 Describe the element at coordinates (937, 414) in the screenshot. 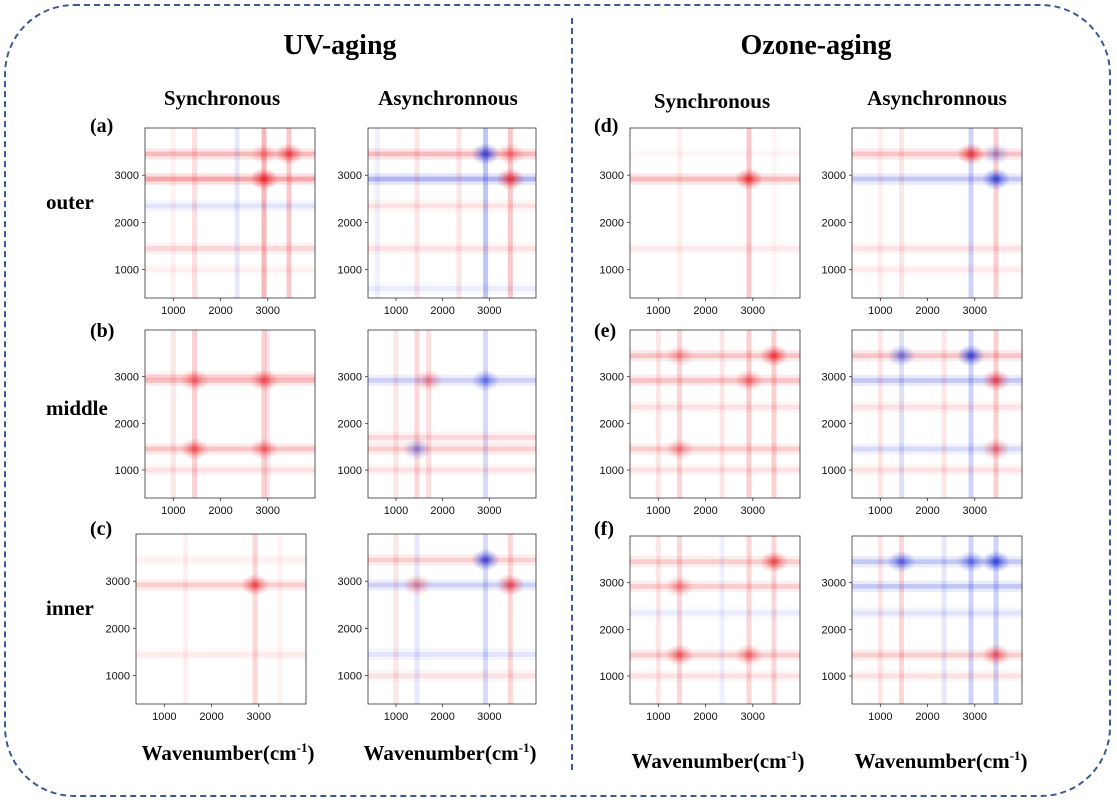

I see `plot-border-d-async` at that location.